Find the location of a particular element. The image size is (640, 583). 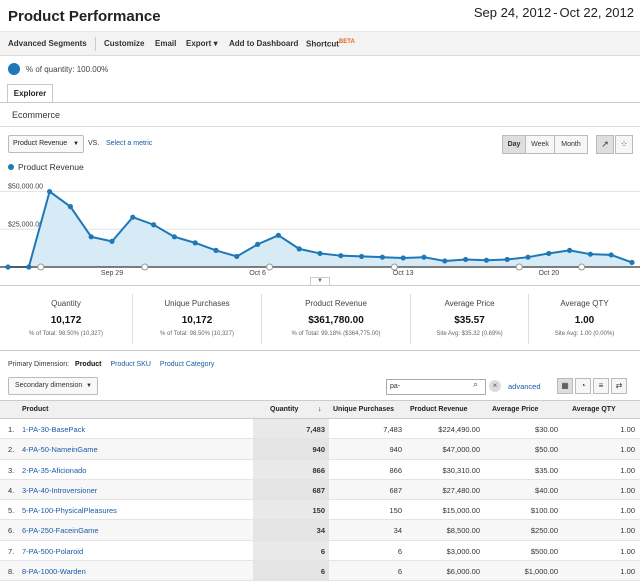

advanced-filter-link: advanced is located at coordinates (524, 386).